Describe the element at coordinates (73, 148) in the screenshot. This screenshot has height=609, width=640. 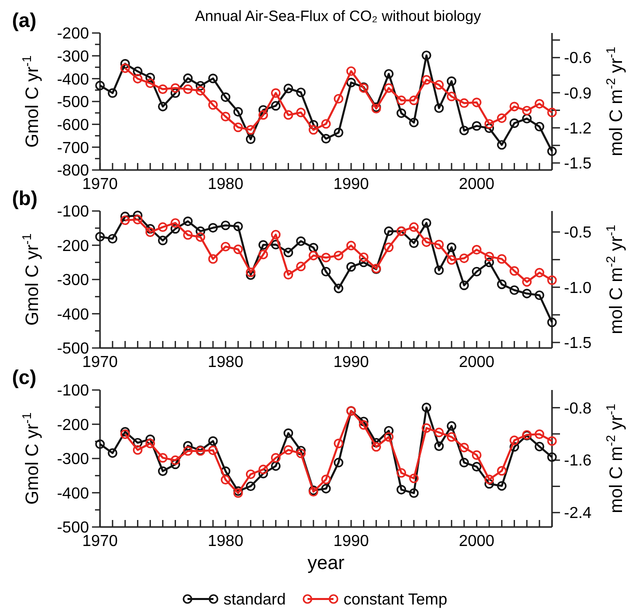
I see `y-tick-label: -700` at that location.